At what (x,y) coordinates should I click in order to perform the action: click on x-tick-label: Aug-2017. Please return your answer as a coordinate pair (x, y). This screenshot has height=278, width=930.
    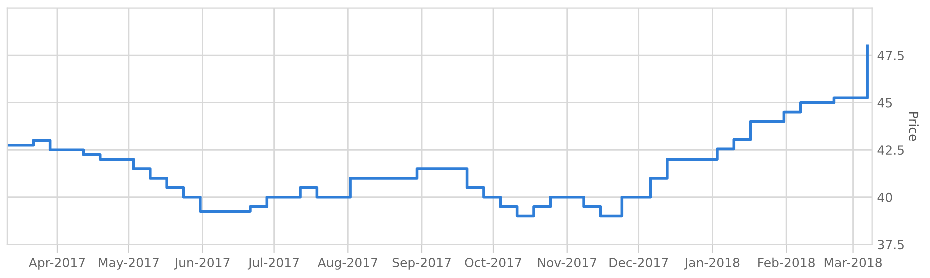
    Looking at the image, I should click on (348, 264).